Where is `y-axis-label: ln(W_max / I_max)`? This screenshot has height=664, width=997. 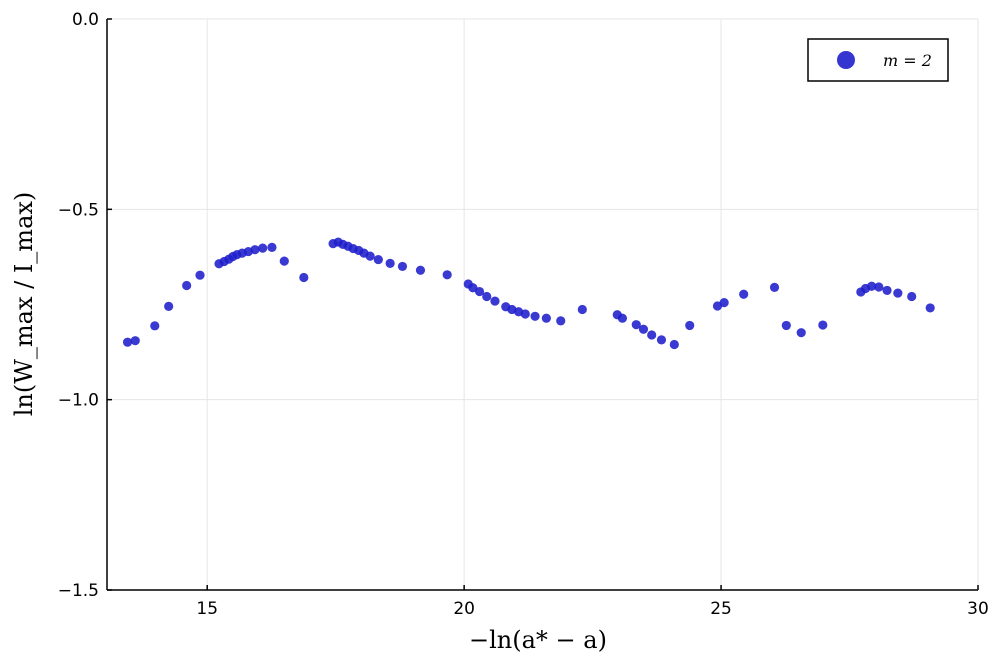
y-axis-label: ln(W_max / I_max) is located at coordinates (24, 304).